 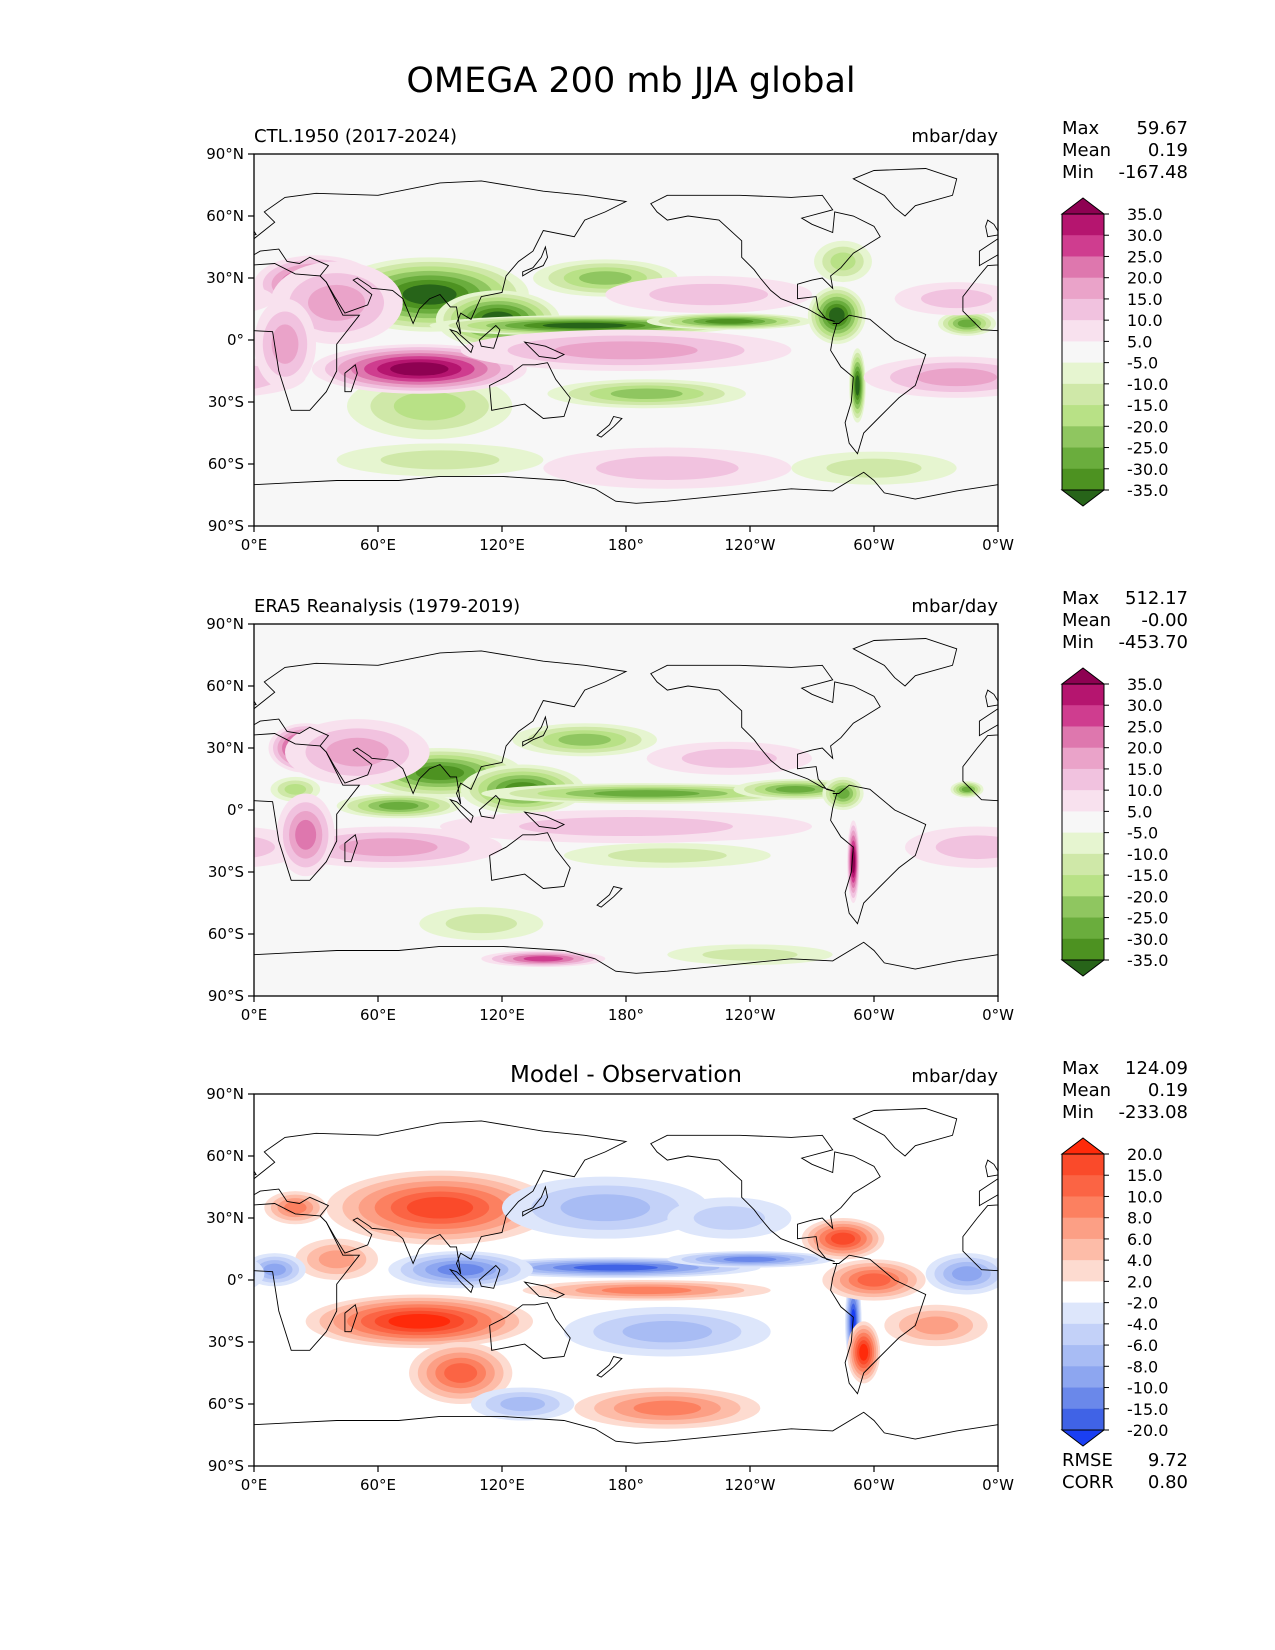 I want to click on stat-value: -233.08, so click(x=1153, y=1112).